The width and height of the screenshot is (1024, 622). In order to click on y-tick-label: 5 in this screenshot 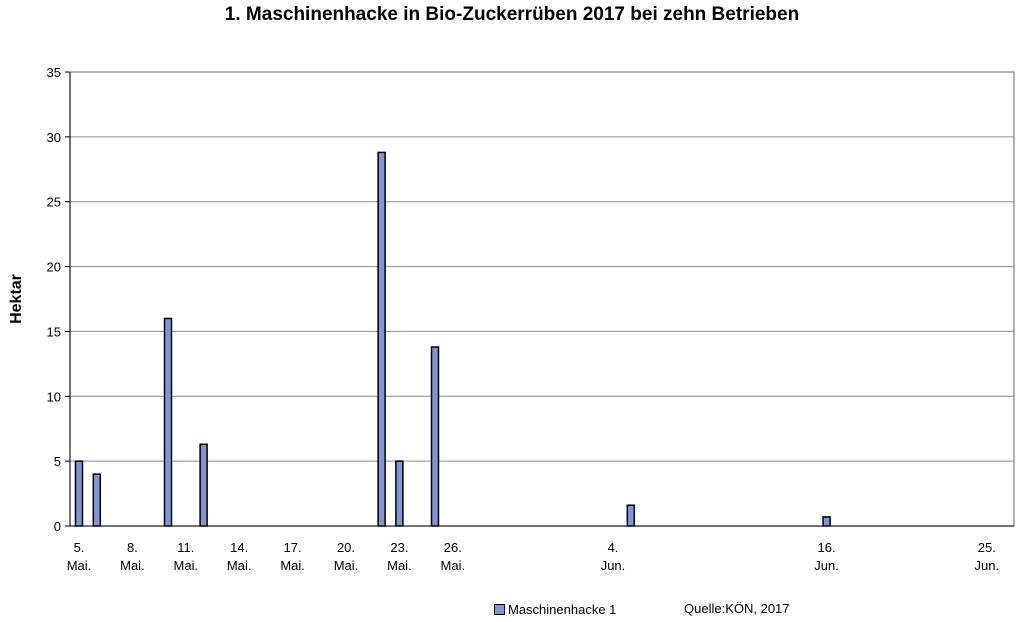, I will do `click(57, 461)`.